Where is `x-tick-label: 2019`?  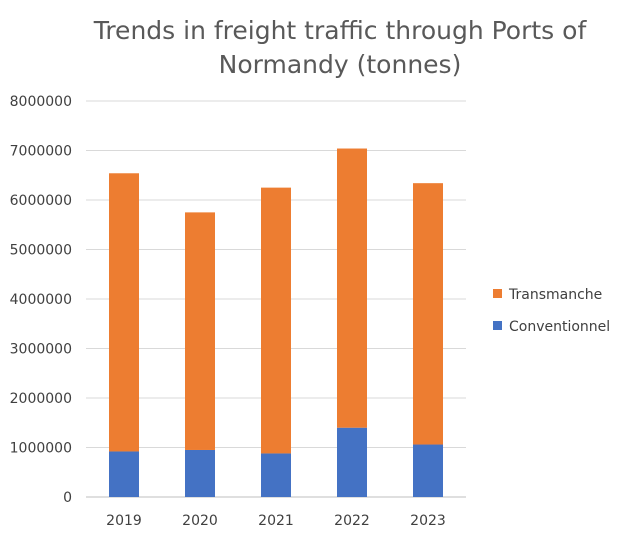 x-tick-label: 2019 is located at coordinates (124, 521).